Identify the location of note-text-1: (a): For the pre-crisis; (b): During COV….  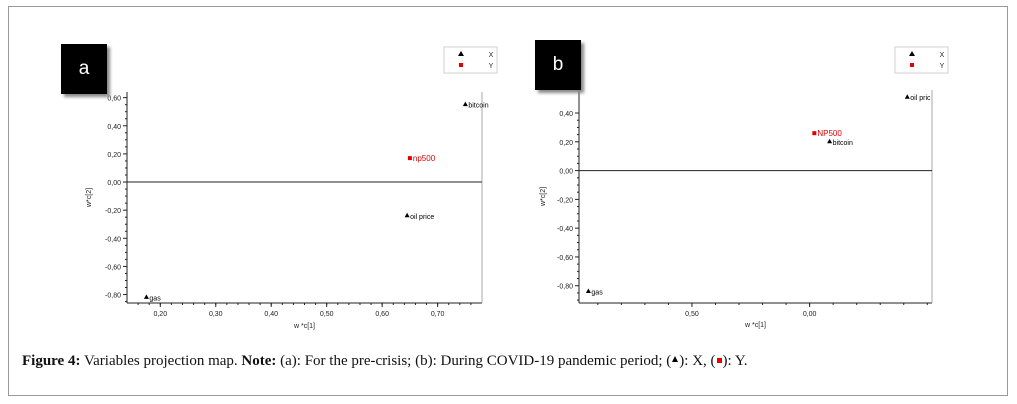
(474, 361).